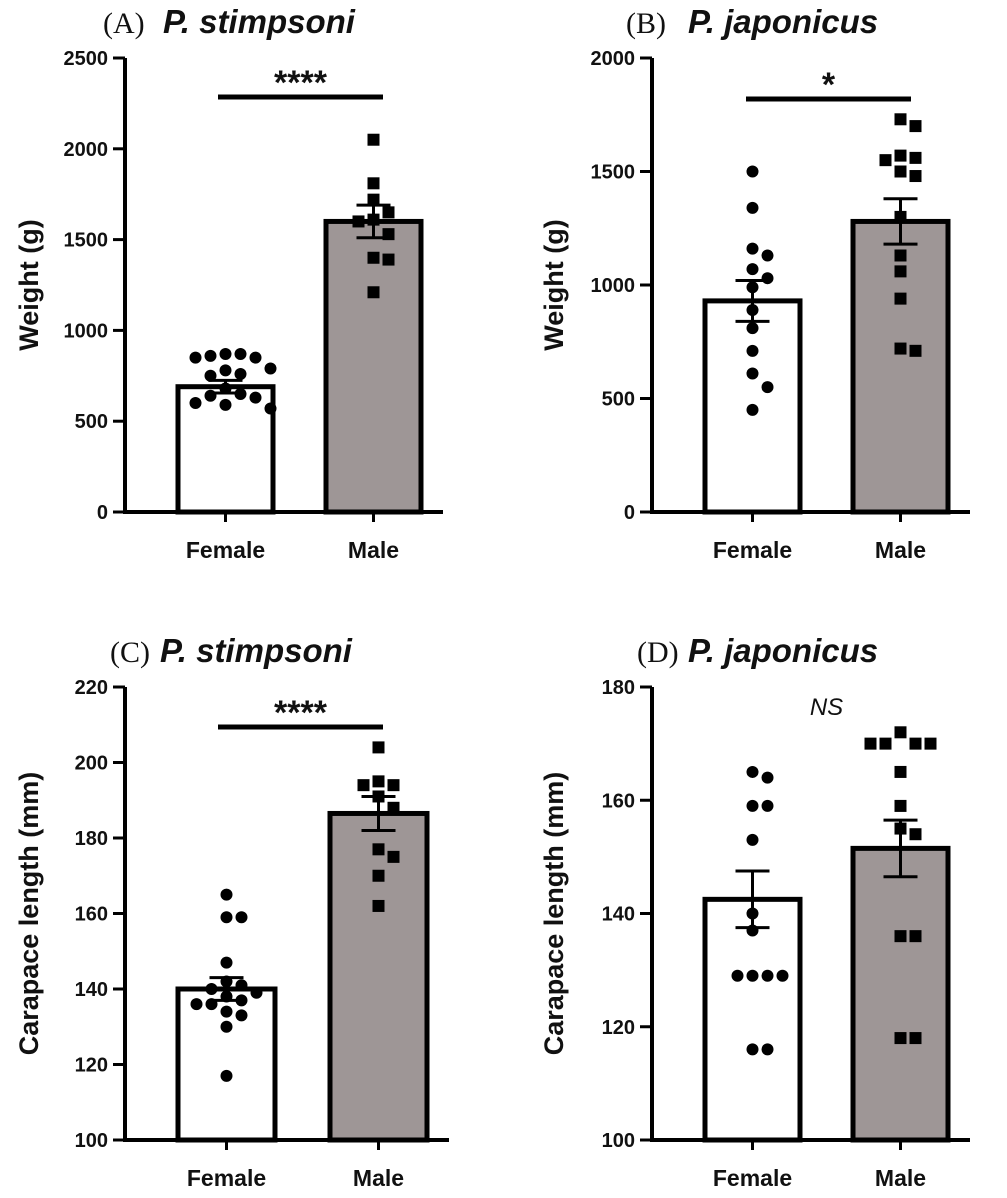 The width and height of the screenshot is (1007, 1198). What do you see at coordinates (301, 83) in the screenshot?
I see `significance-label: ****` at bounding box center [301, 83].